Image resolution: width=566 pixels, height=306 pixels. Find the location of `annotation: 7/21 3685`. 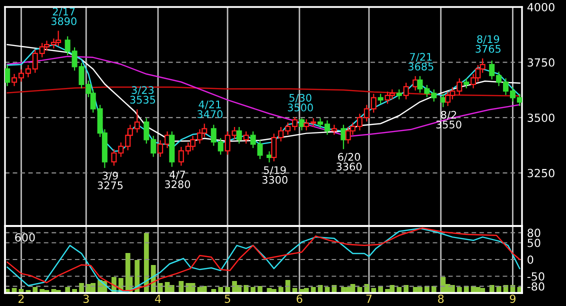

annotation: 7/21 3685 is located at coordinates (421, 61).